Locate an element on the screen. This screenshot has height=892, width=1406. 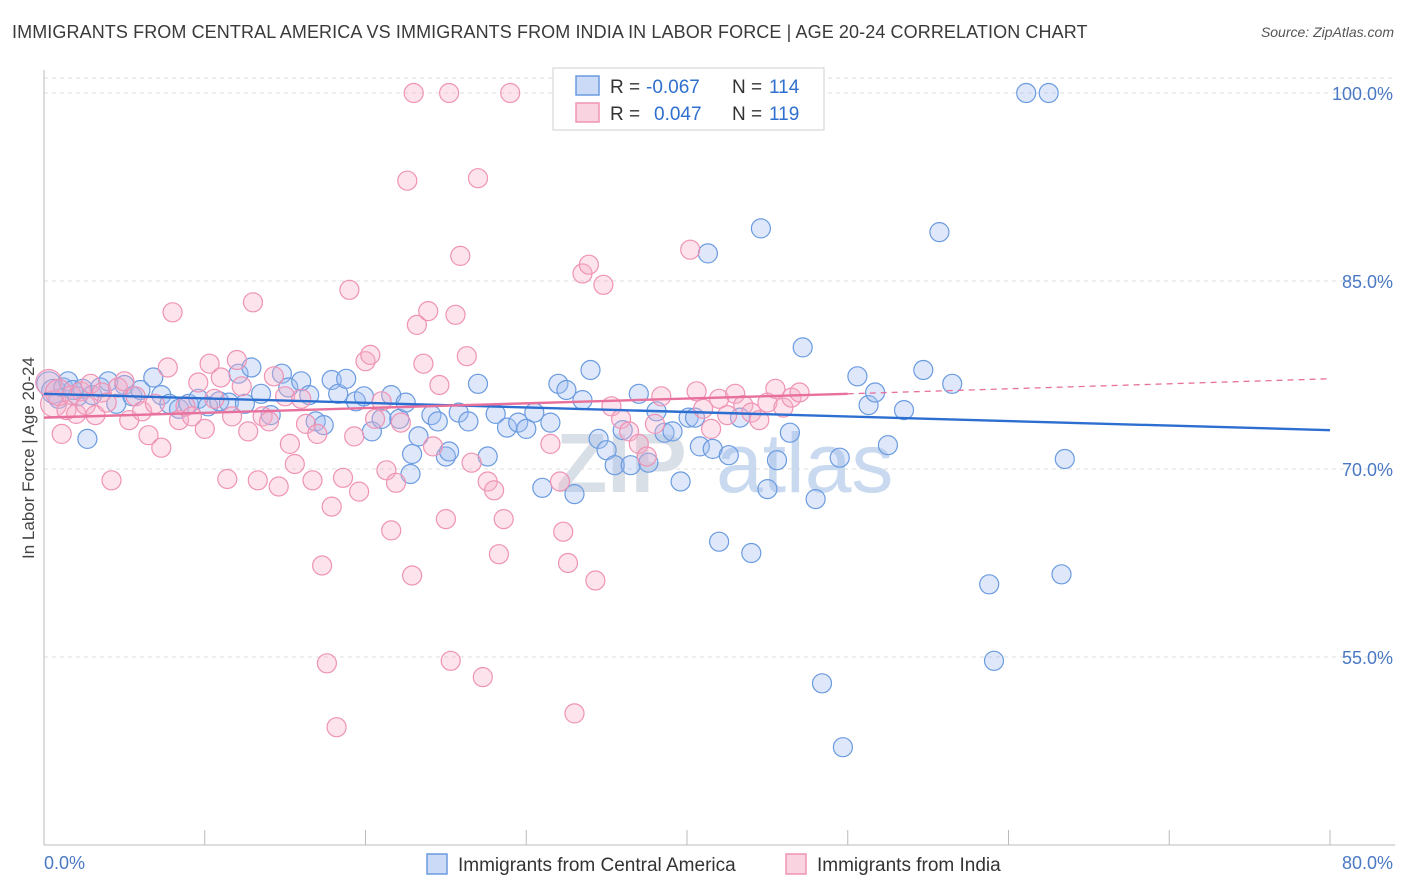
legend-r-label-0: R = is located at coordinates (625, 87).